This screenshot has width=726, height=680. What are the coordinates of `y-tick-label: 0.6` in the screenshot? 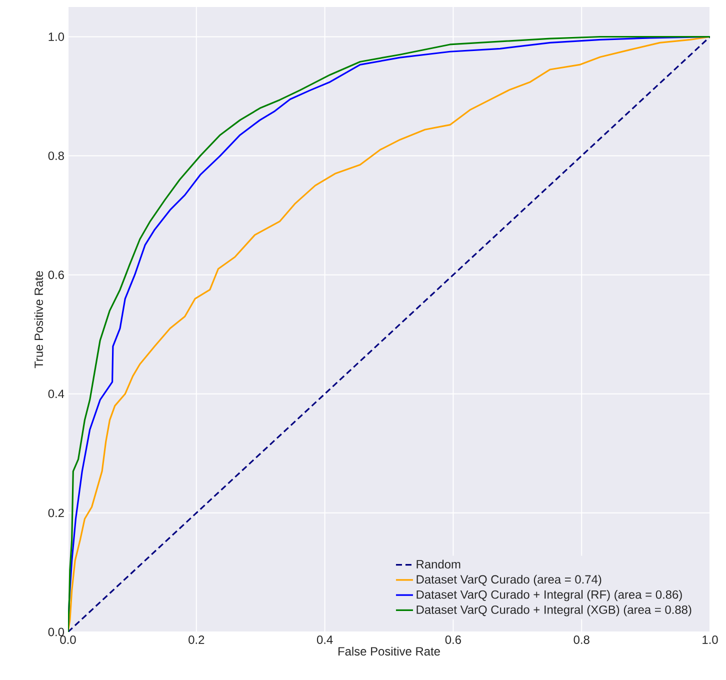 It's located at (56, 275).